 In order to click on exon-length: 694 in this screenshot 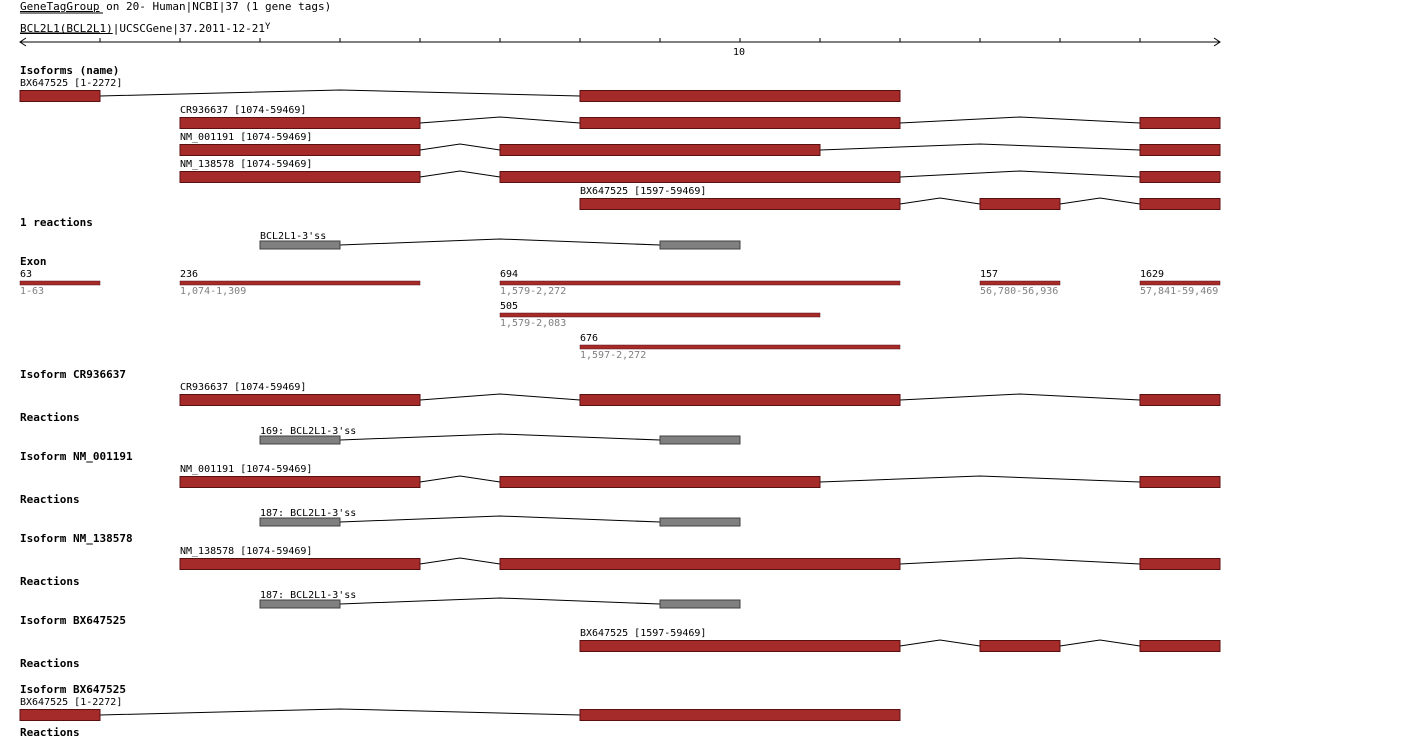, I will do `click(509, 274)`.